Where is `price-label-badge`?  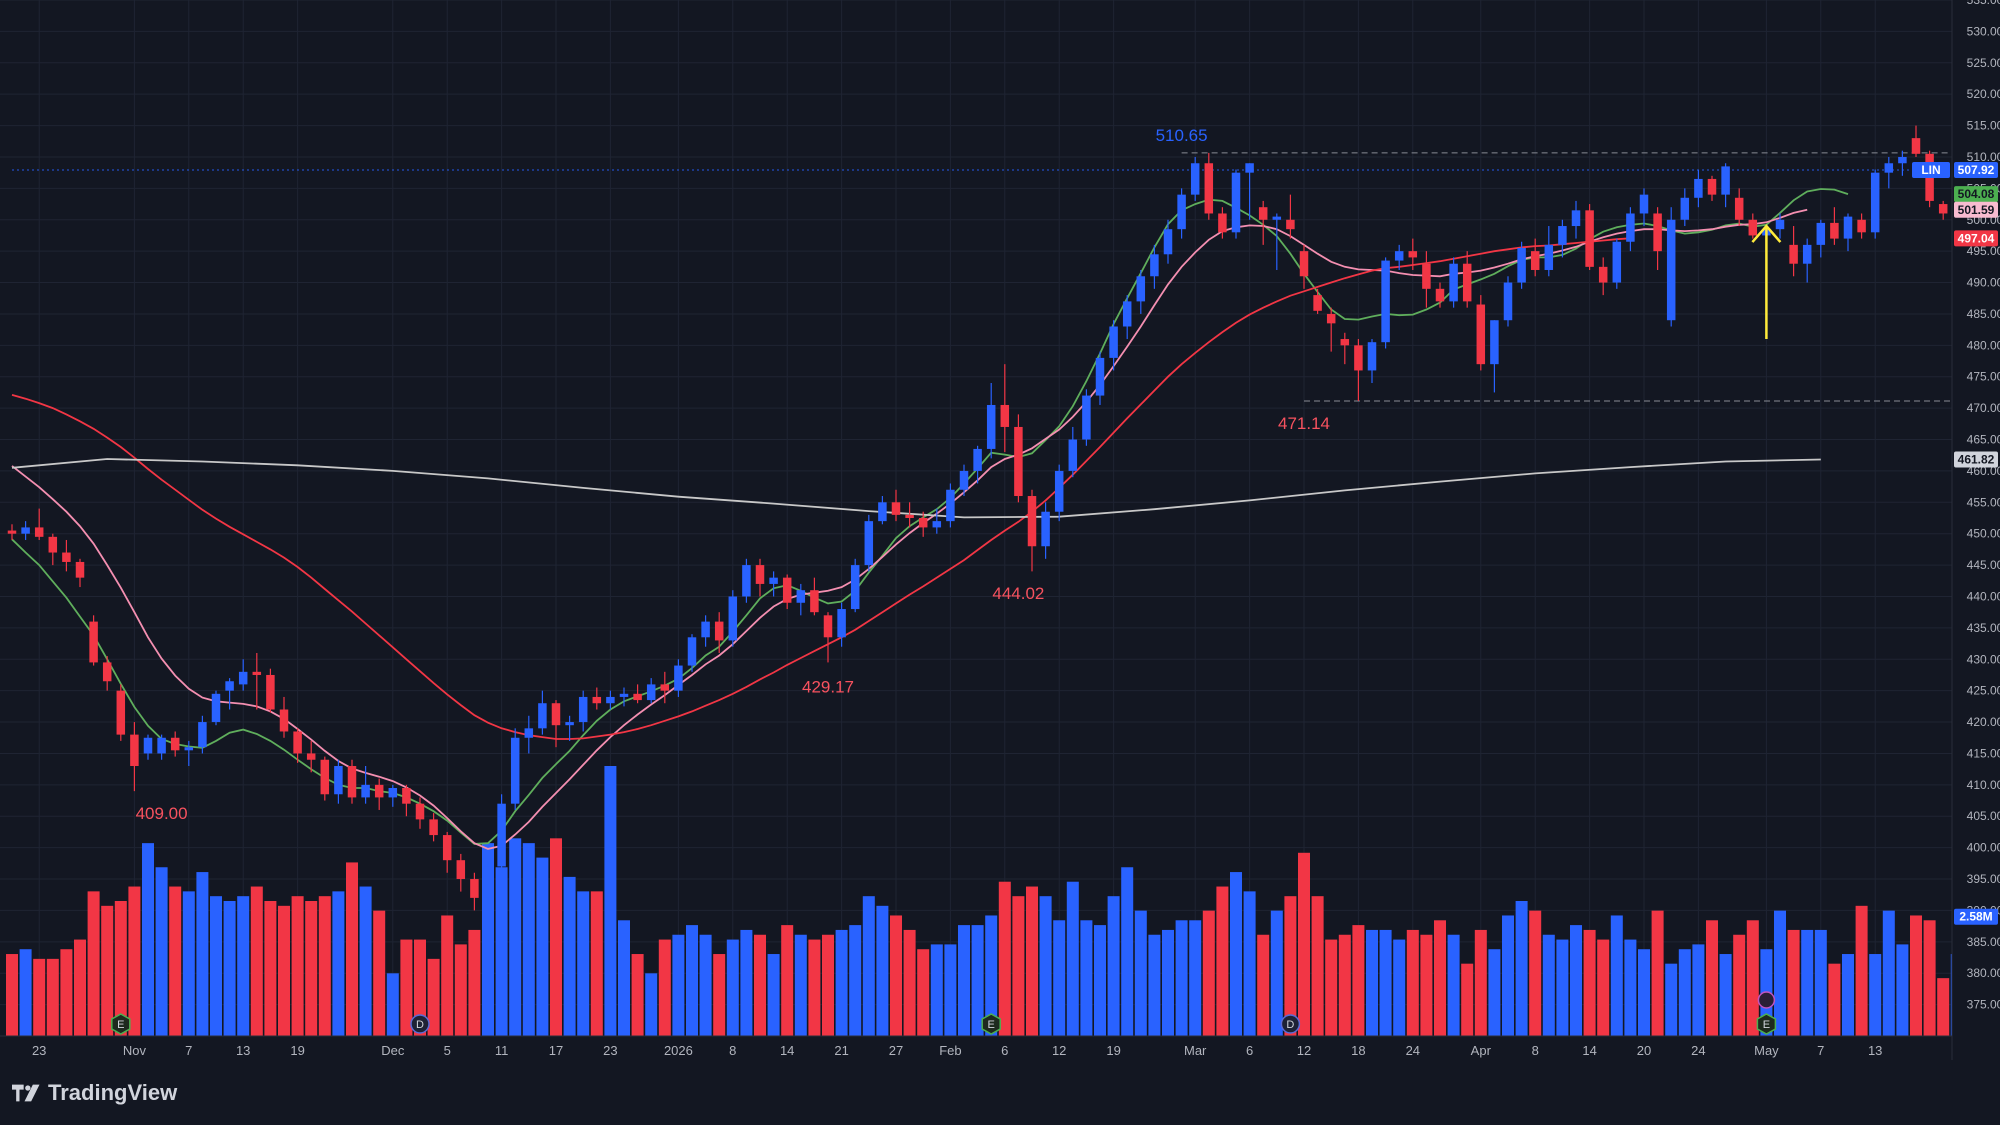
price-label-badge is located at coordinates (1976, 916).